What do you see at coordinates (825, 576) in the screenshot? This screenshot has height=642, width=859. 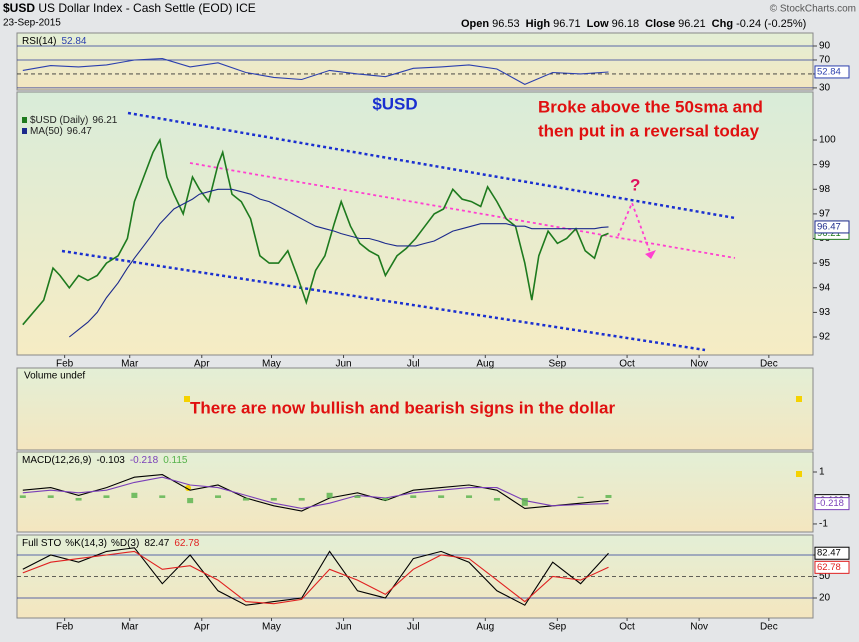 I see `y-tick-label: 50` at bounding box center [825, 576].